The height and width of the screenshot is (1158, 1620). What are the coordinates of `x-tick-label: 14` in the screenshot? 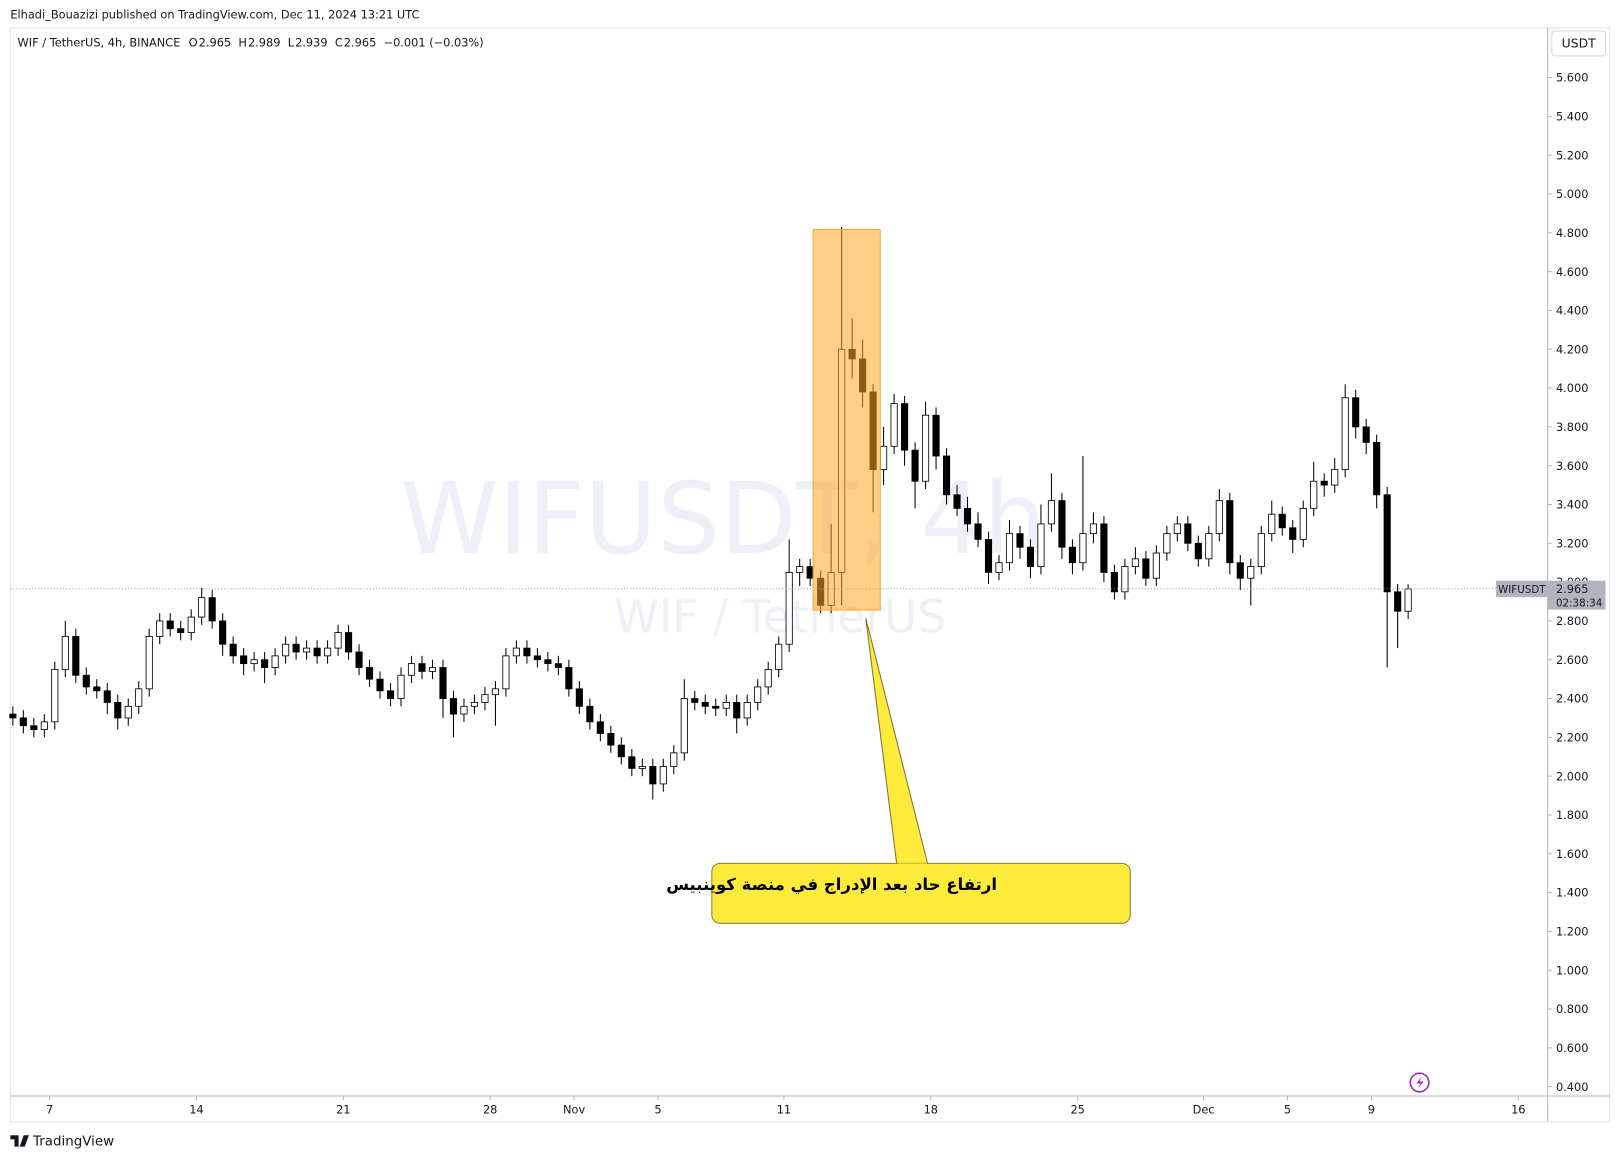 It's located at (196, 1110).